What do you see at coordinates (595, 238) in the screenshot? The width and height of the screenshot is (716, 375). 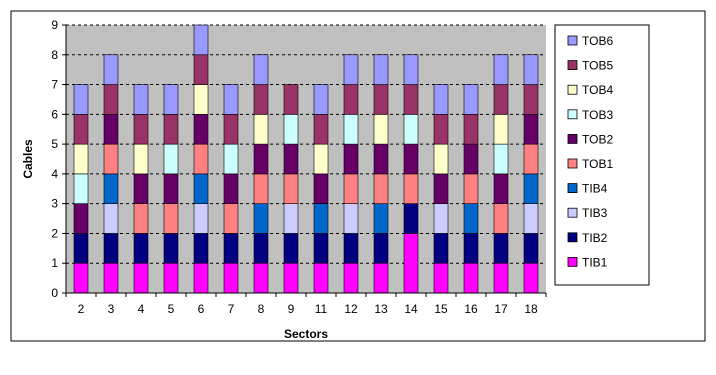 I see `legend-label-tib2: TIB2` at bounding box center [595, 238].